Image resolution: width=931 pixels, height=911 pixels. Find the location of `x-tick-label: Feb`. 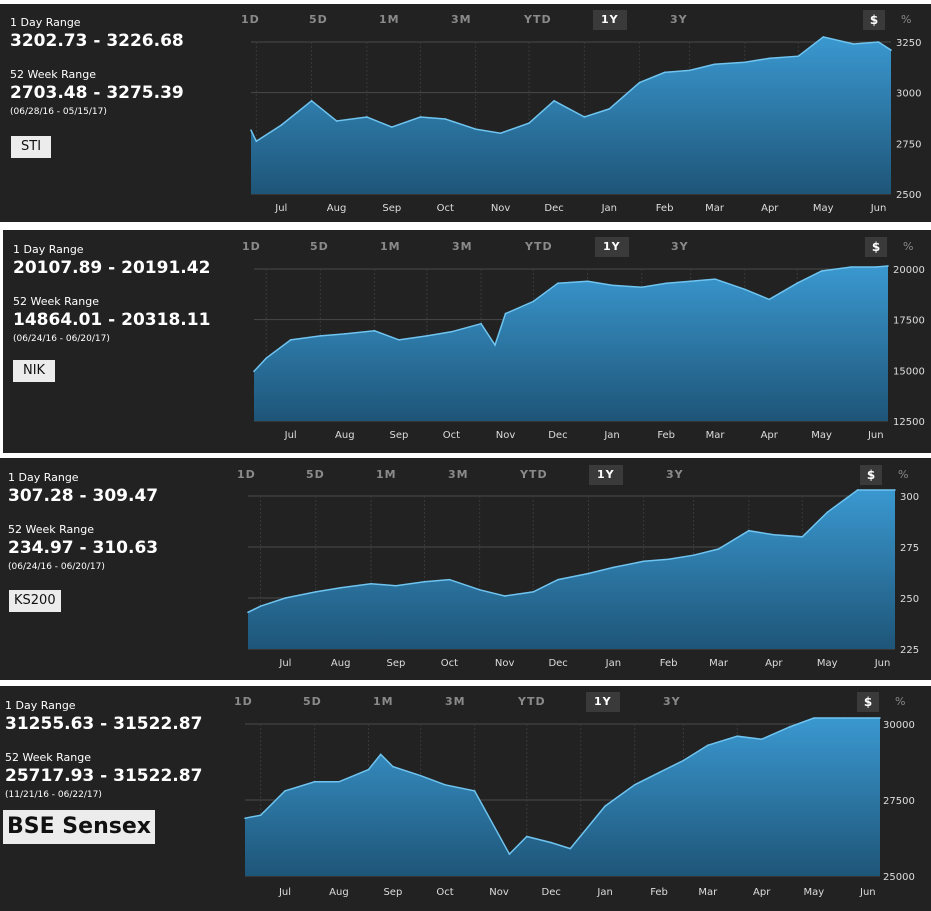

x-tick-label: Feb is located at coordinates (665, 208).